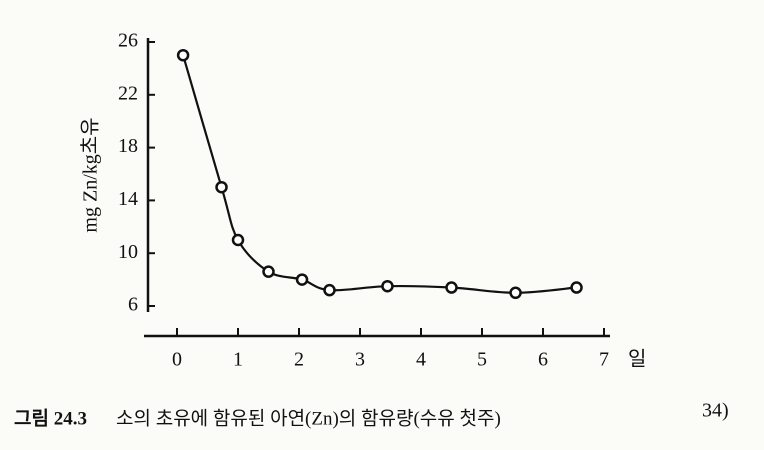 The image size is (764, 450). What do you see at coordinates (299, 360) in the screenshot?
I see `x-tick-label: 2` at bounding box center [299, 360].